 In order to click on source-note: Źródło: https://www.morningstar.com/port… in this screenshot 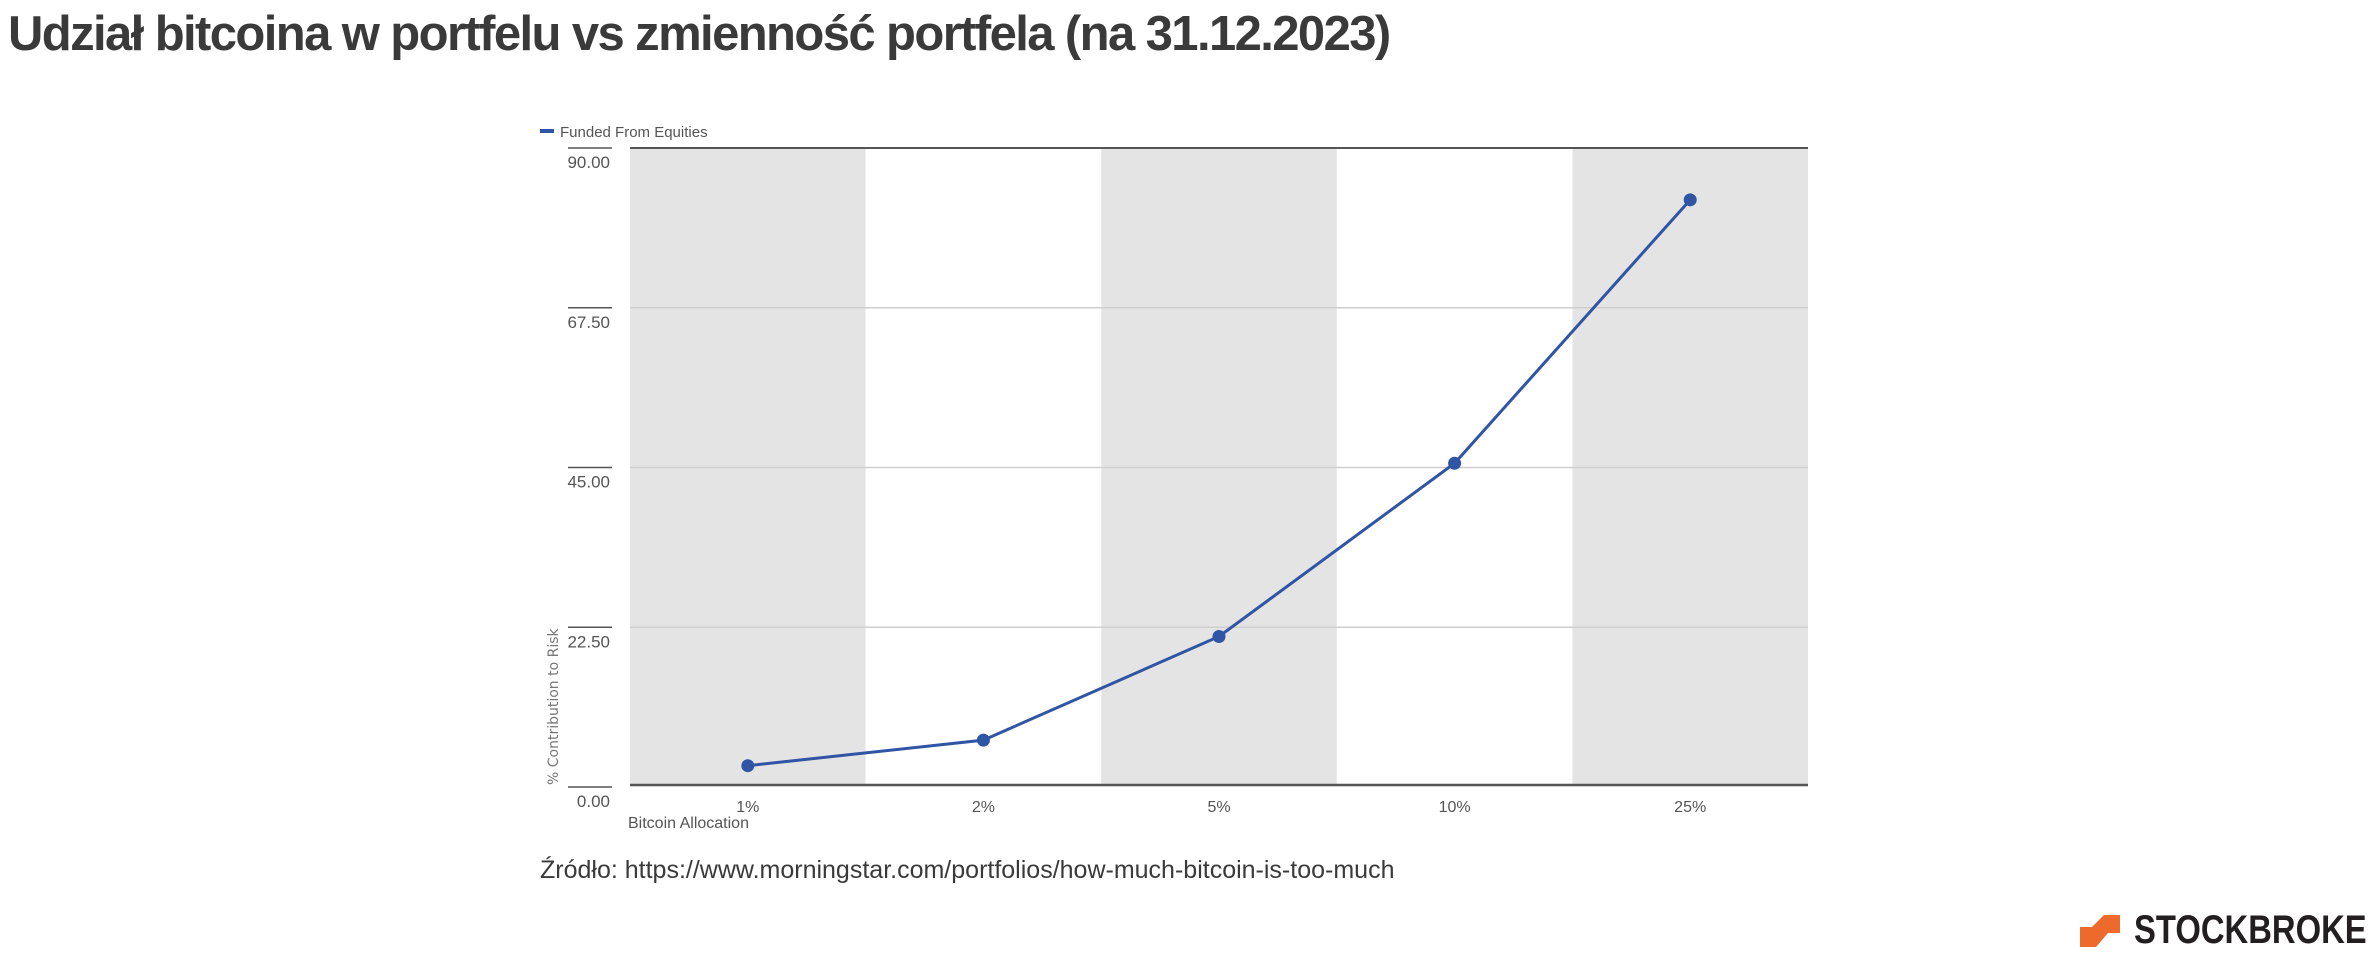, I will do `click(967, 870)`.